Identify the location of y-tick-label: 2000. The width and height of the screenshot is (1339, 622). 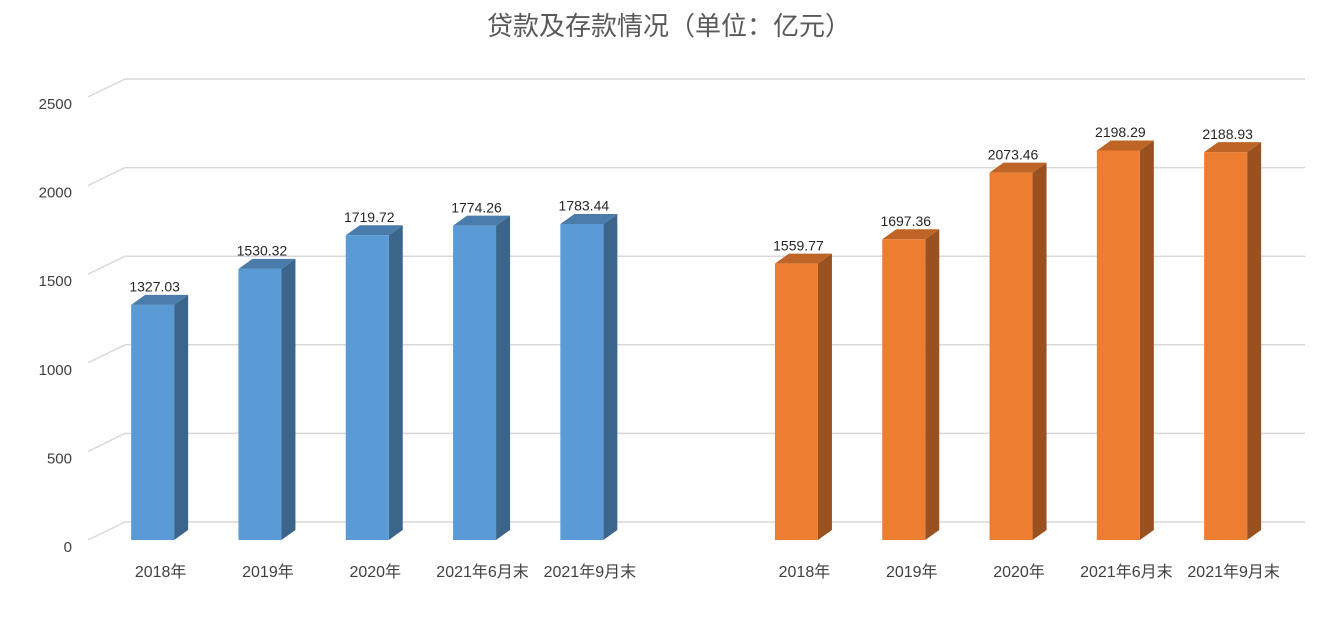
(55, 193).